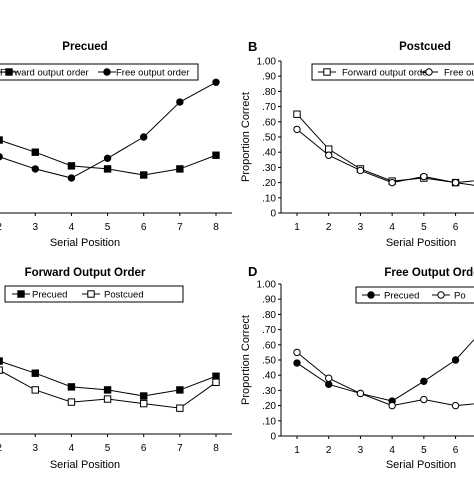 Image resolution: width=474 pixels, height=479 pixels. I want to click on panel-title: Postcued, so click(425, 47).